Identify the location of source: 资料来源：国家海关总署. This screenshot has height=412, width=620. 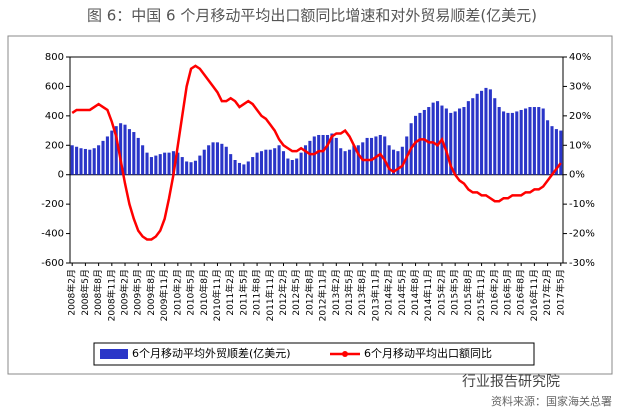
(551, 401).